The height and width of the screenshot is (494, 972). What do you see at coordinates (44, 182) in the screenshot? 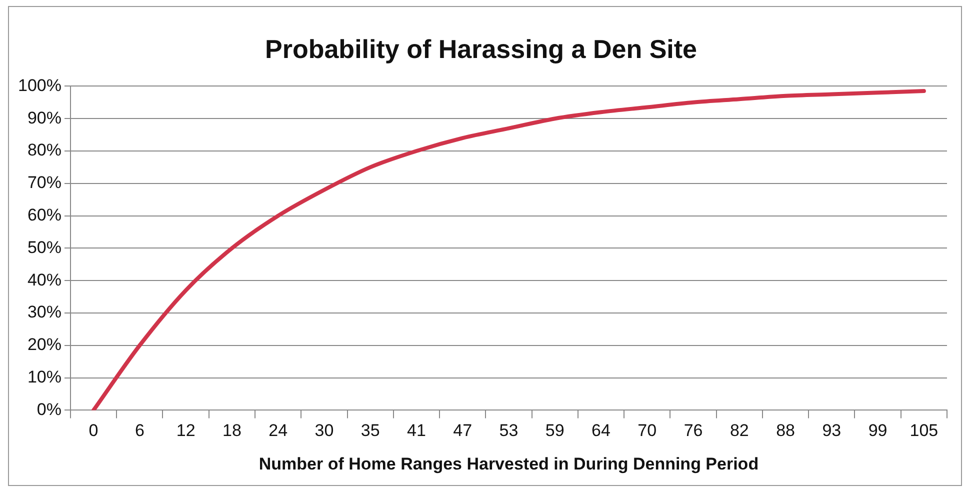
I see `y-tick-label: 70%` at bounding box center [44, 182].